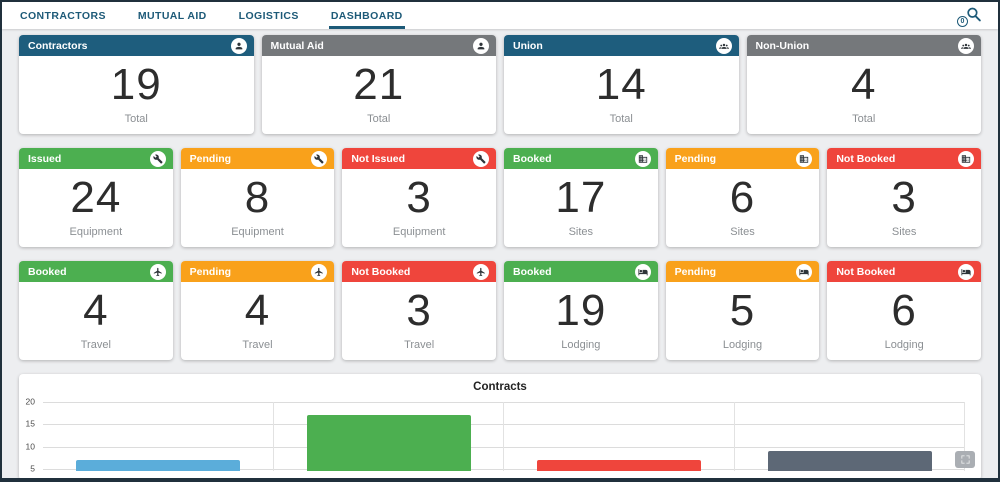 The image size is (1000, 482). I want to click on person-icon, so click(238, 45).